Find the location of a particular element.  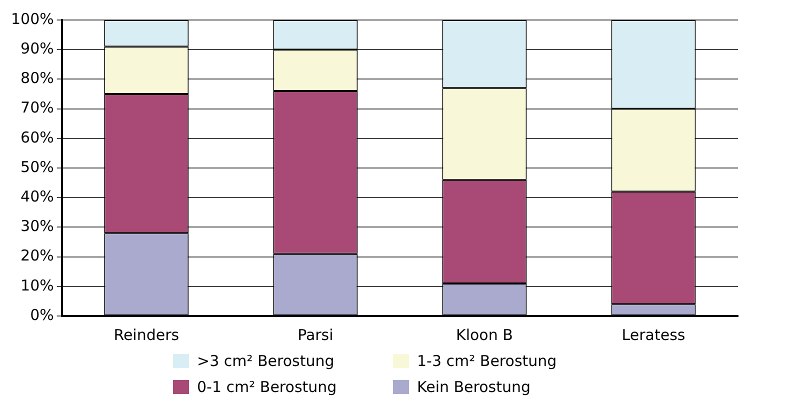

x-tick-label: Reinders is located at coordinates (147, 335).